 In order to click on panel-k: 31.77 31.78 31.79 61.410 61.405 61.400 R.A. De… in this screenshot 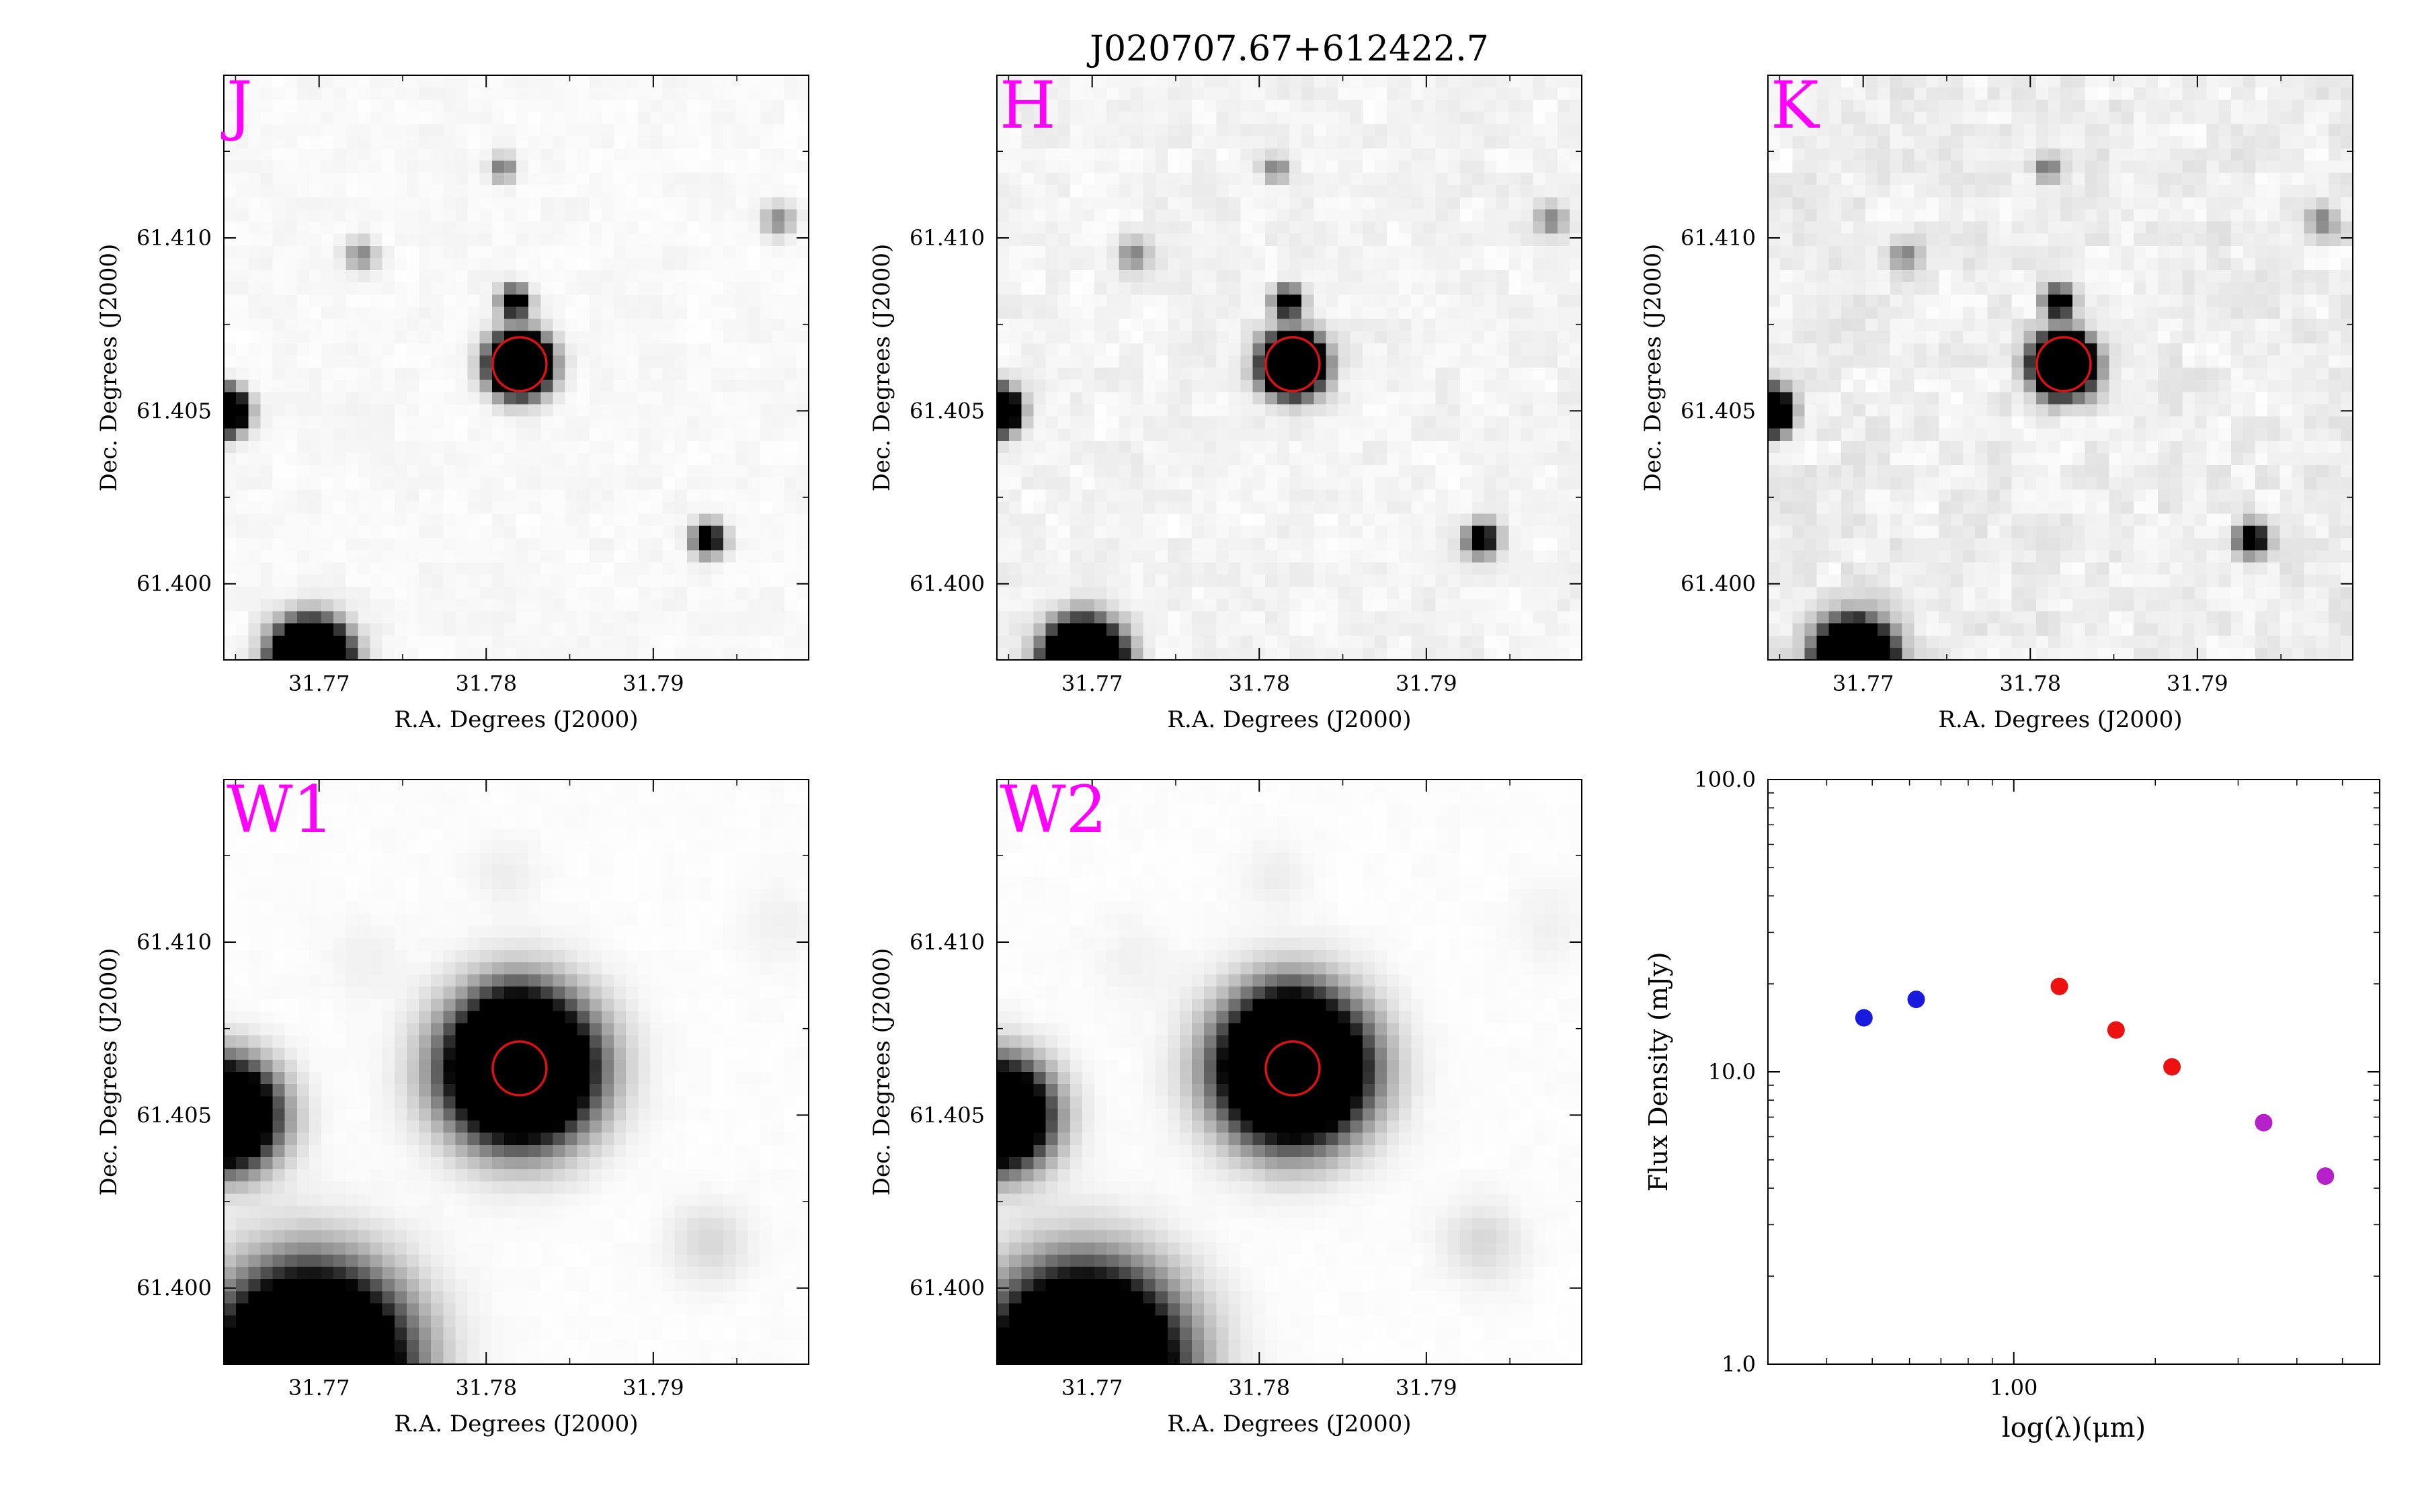, I will do `click(1997, 401)`.